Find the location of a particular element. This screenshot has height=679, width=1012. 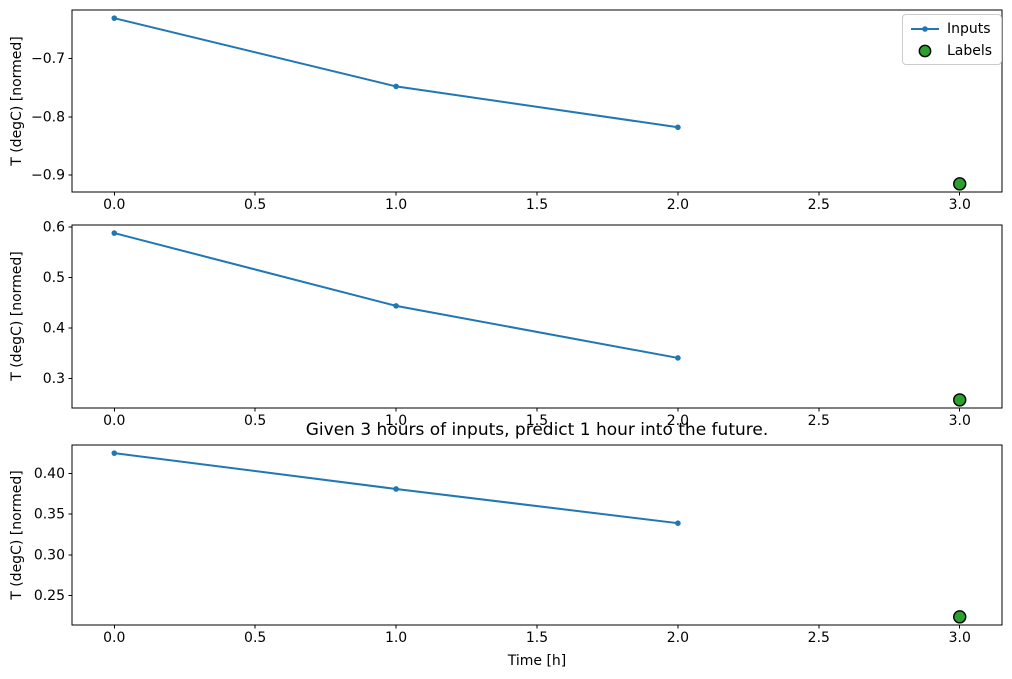

y-tick-label: −0.7 is located at coordinates (48, 59).